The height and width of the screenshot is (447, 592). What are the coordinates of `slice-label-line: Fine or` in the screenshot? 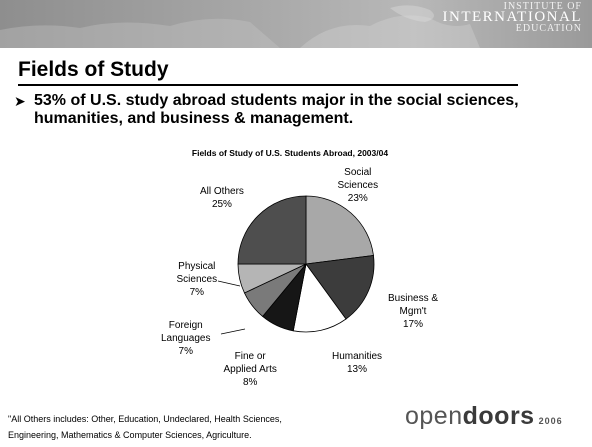 It's located at (250, 356).